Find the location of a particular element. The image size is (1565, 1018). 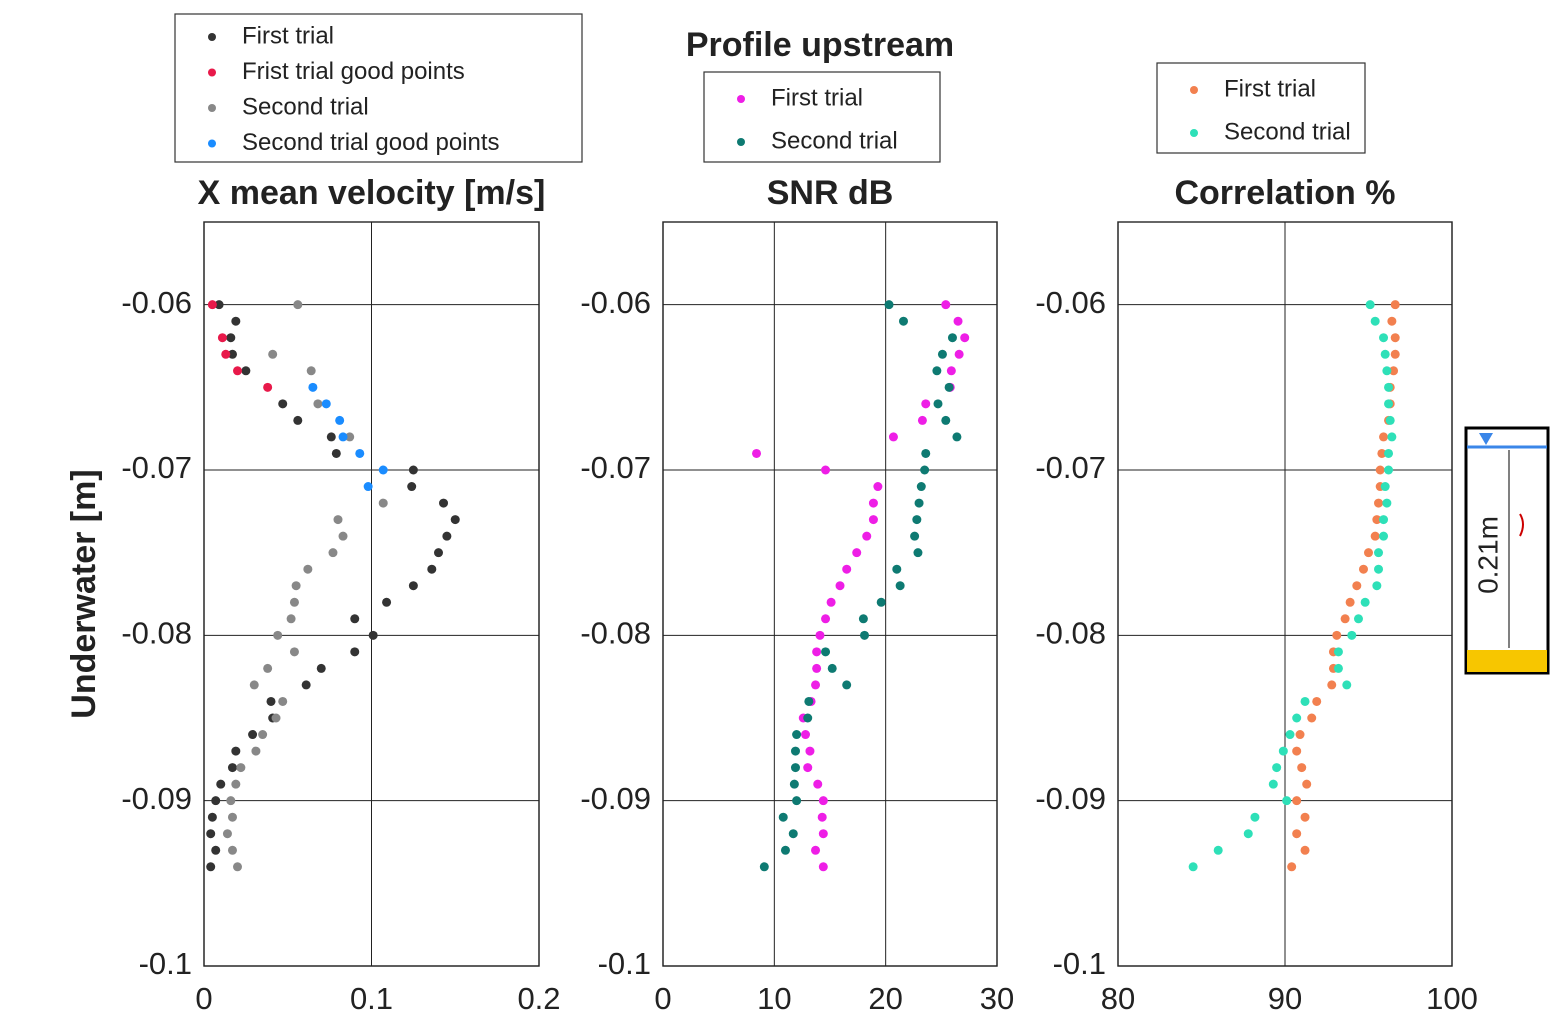

inset-probe is located at coordinates (1521, 525).